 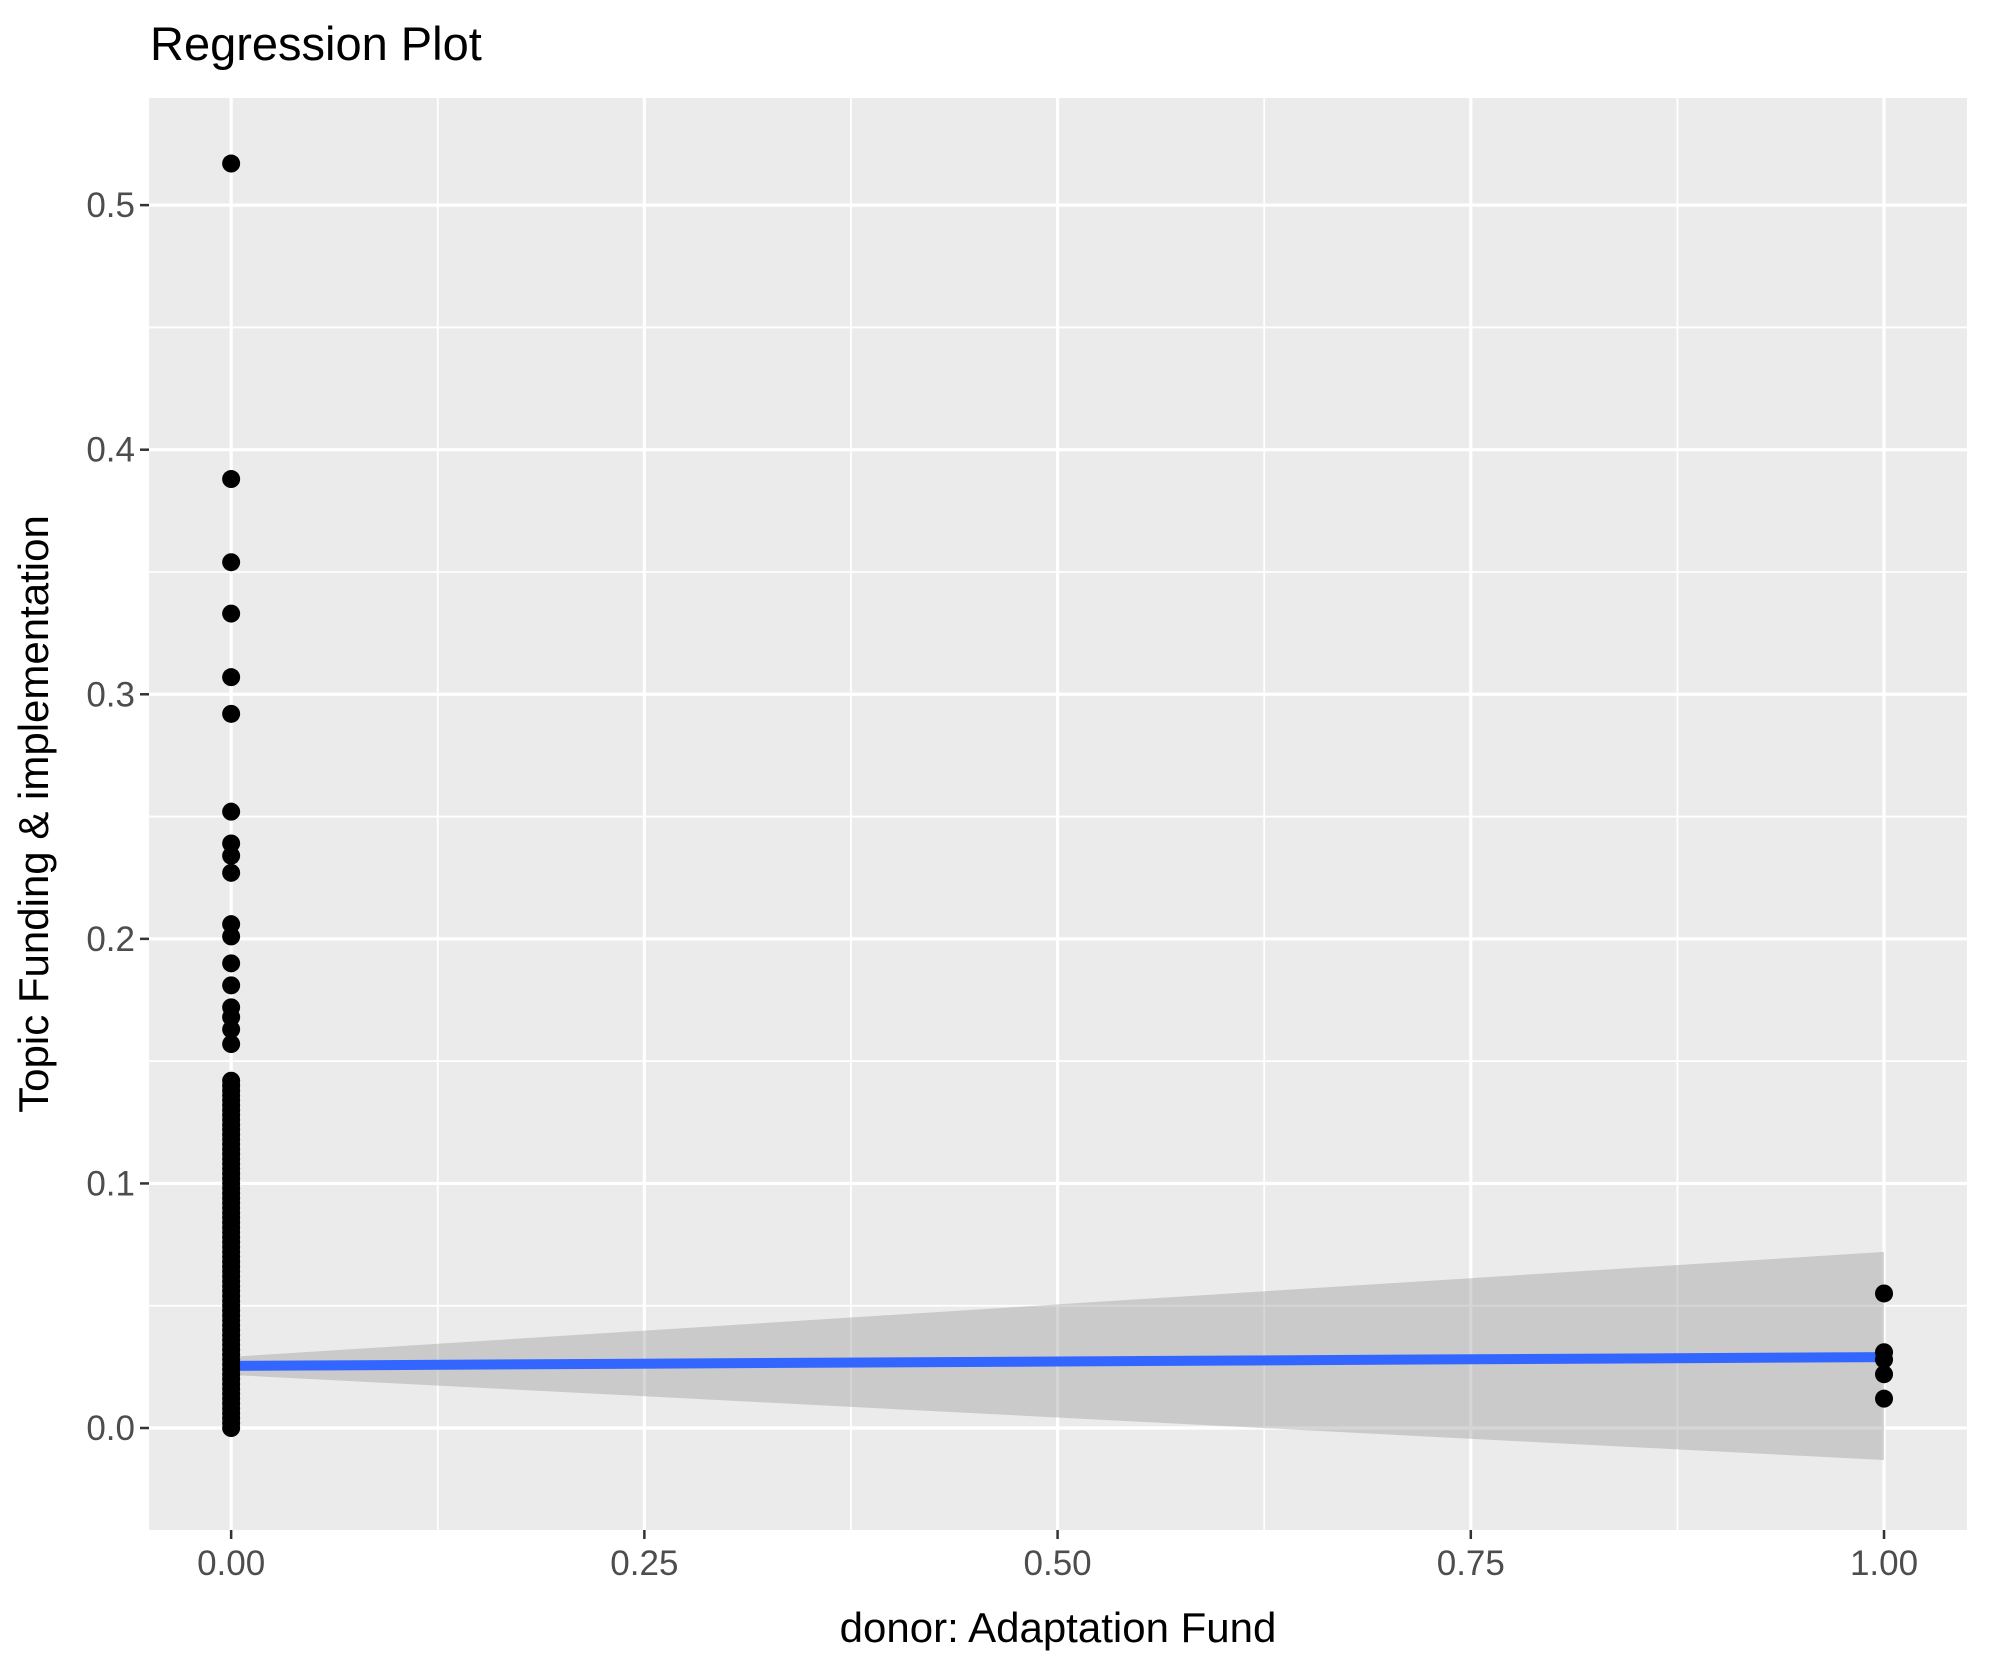 I want to click on y-tick-label: 0.0, so click(x=110, y=1428).